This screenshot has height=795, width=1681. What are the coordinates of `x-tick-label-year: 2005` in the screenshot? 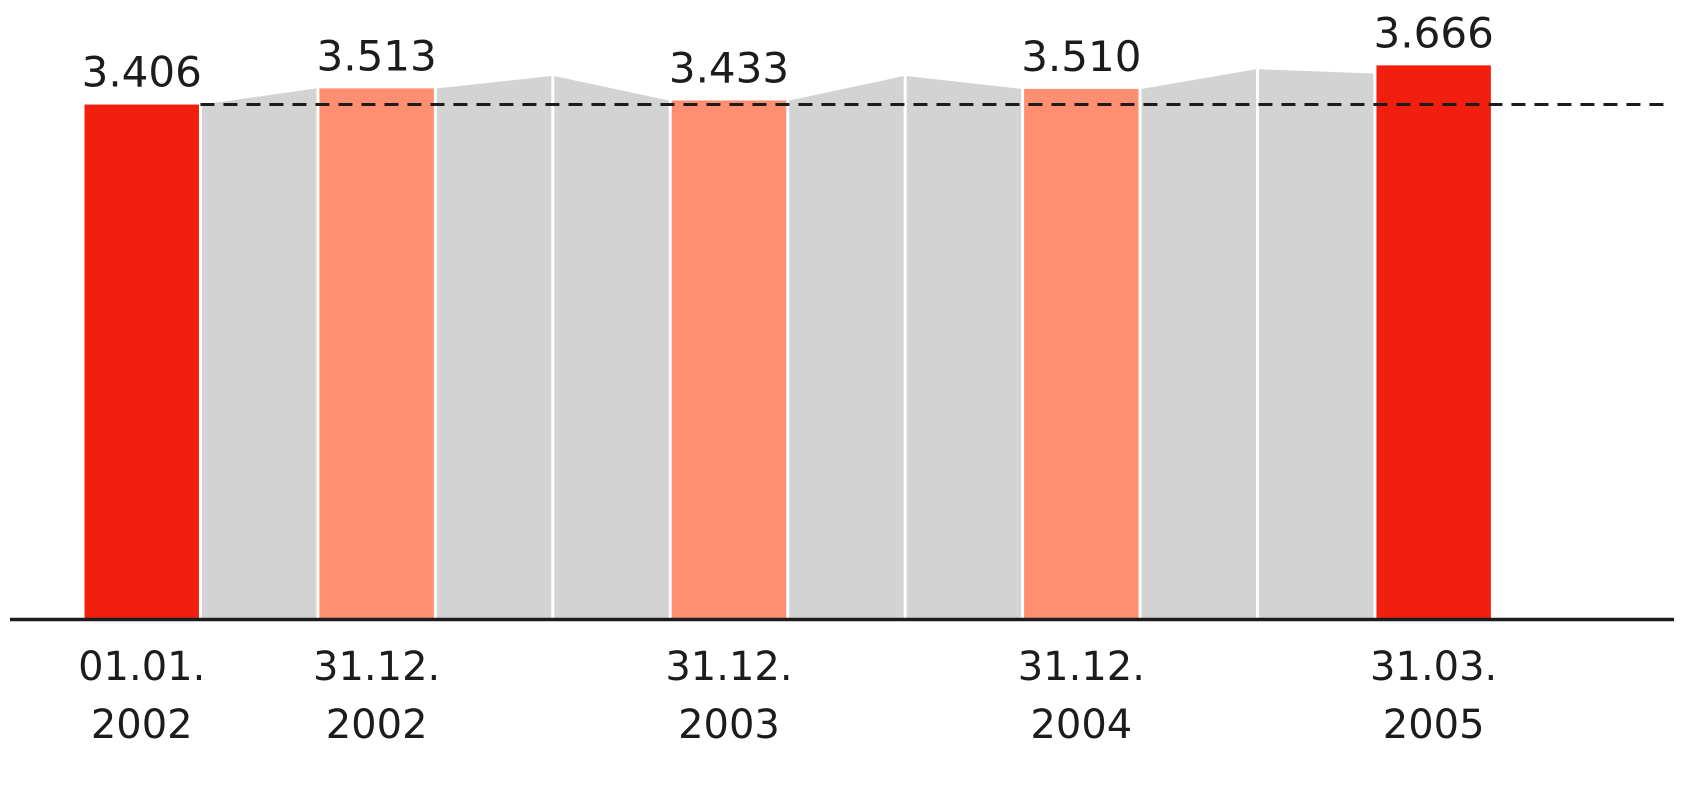 It's located at (1434, 725).